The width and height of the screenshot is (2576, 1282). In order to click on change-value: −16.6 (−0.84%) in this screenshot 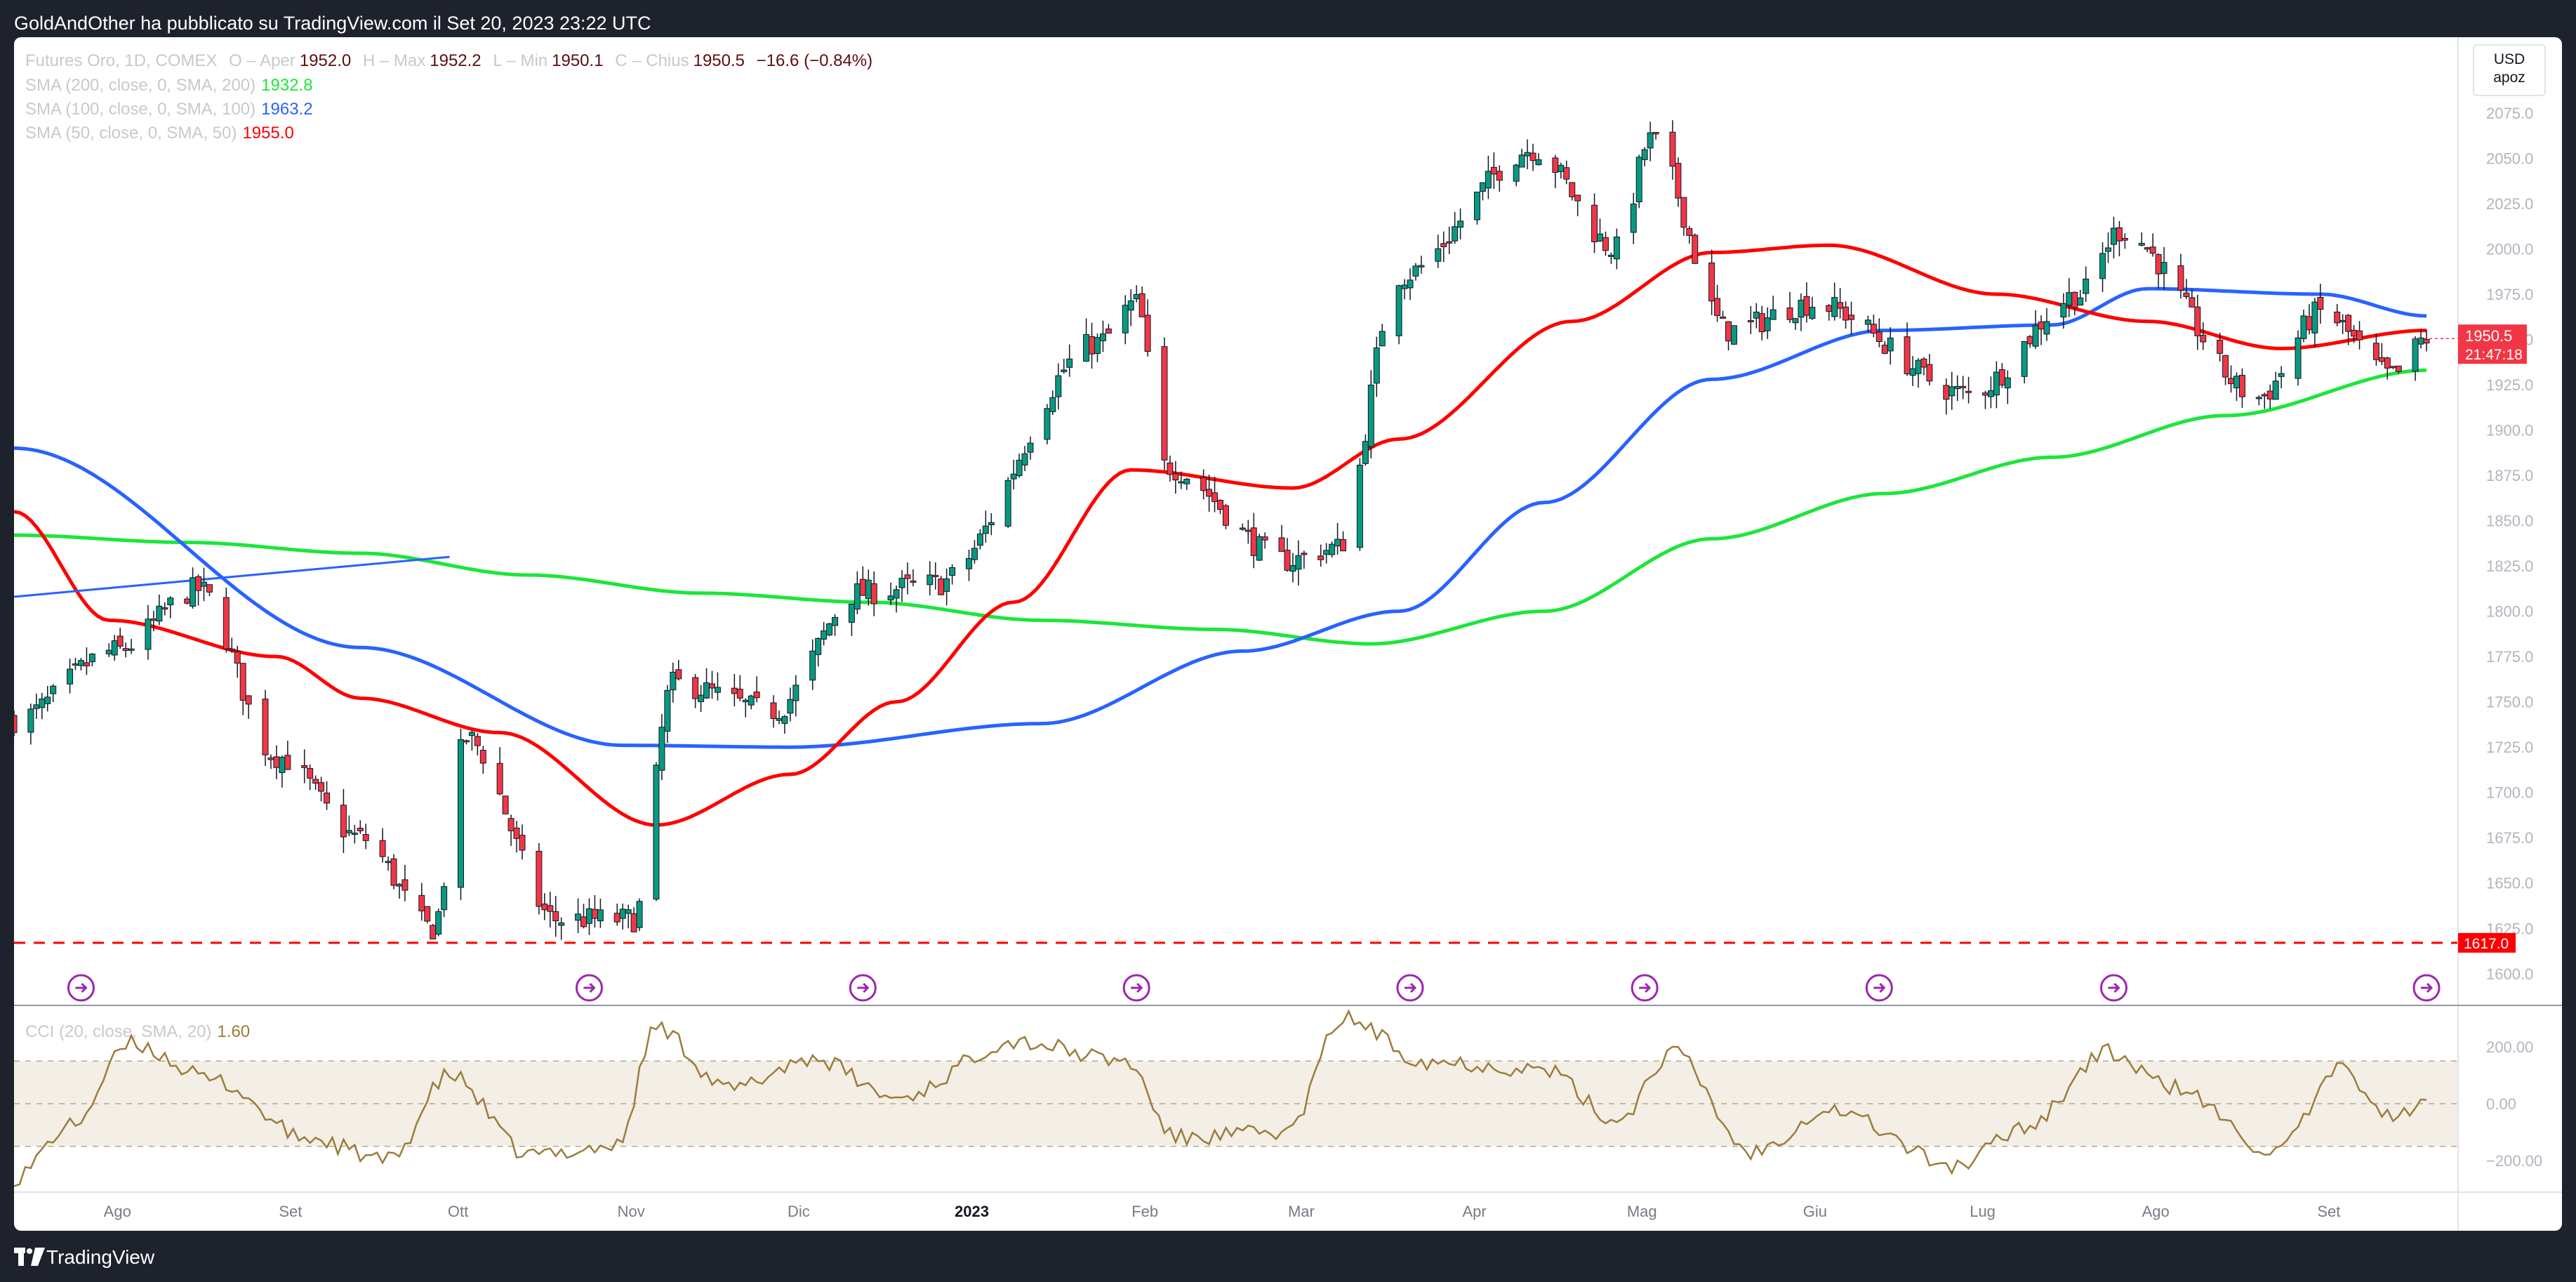, I will do `click(815, 60)`.